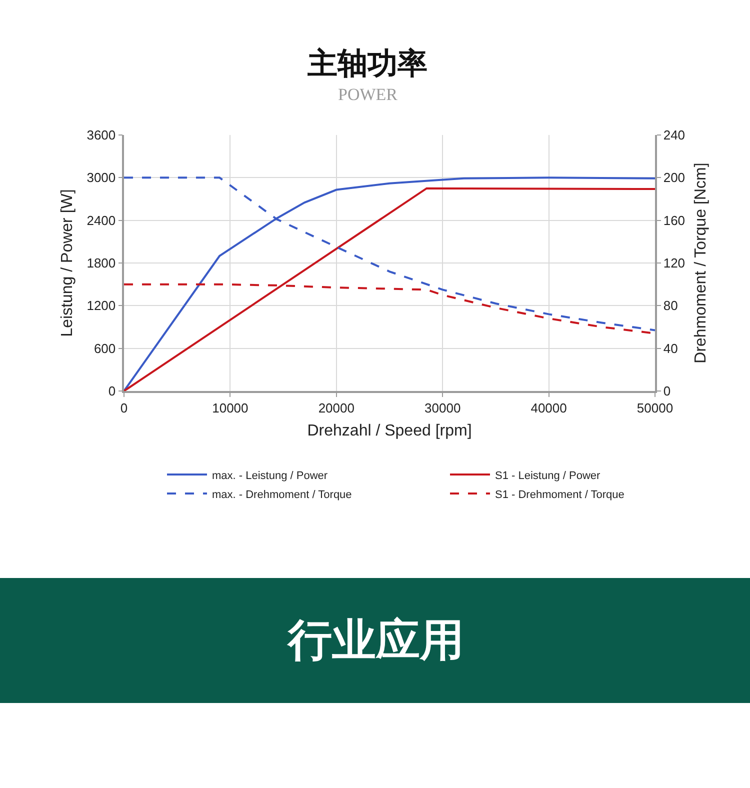  I want to click on y-tick-label: 1200, so click(101, 306).